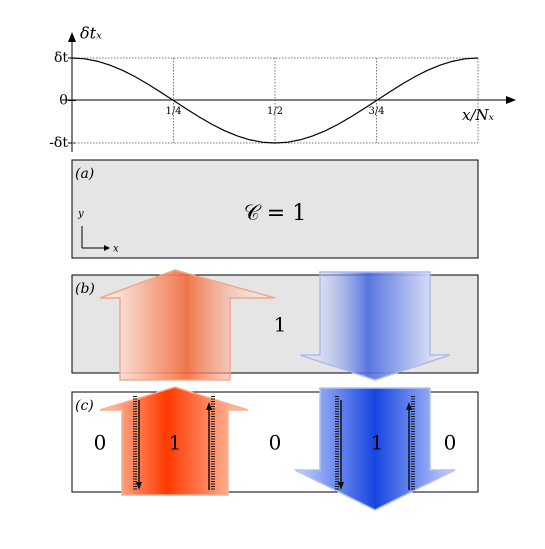 The width and height of the screenshot is (545, 549). I want to click on x-label: x/Nₓ, so click(478, 115).